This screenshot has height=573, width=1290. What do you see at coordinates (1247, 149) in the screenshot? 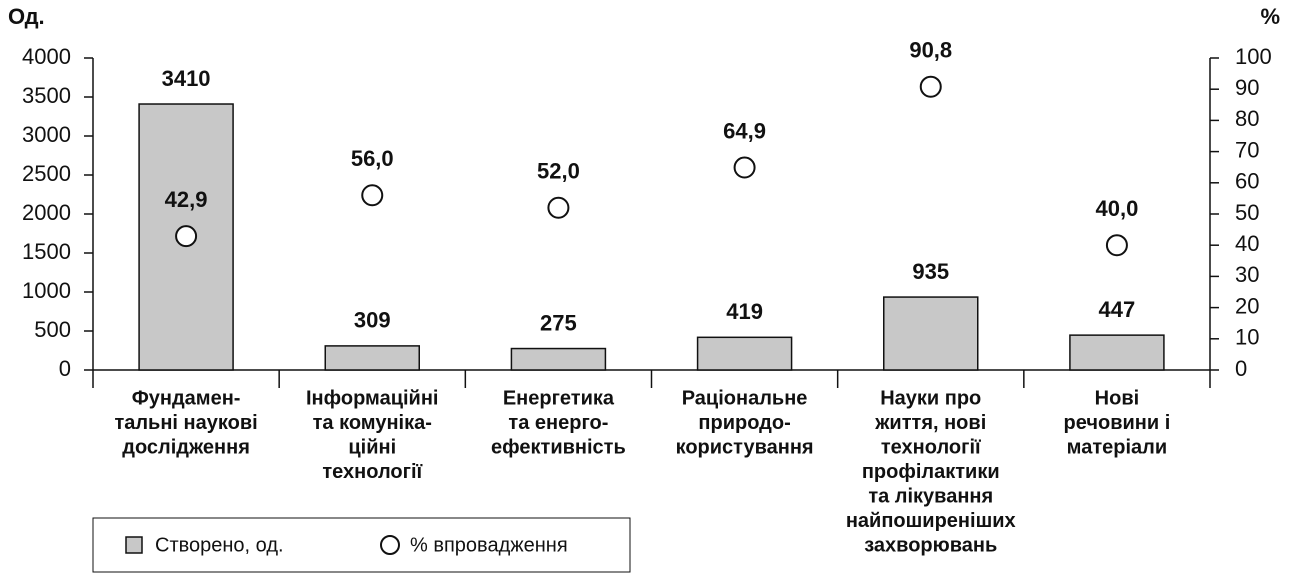
I see `y2-tick-label: 70` at bounding box center [1247, 149].